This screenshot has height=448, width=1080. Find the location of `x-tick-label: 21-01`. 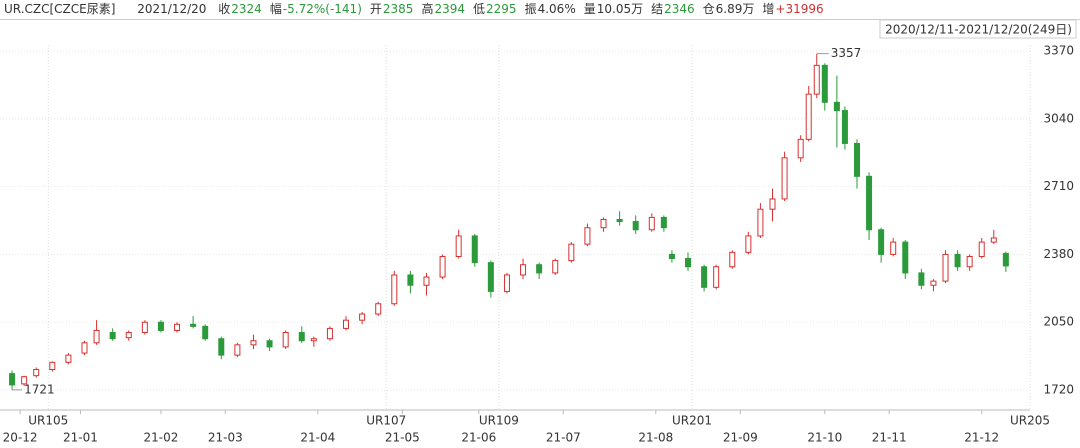

x-tick-label: 21-01 is located at coordinates (80, 438).